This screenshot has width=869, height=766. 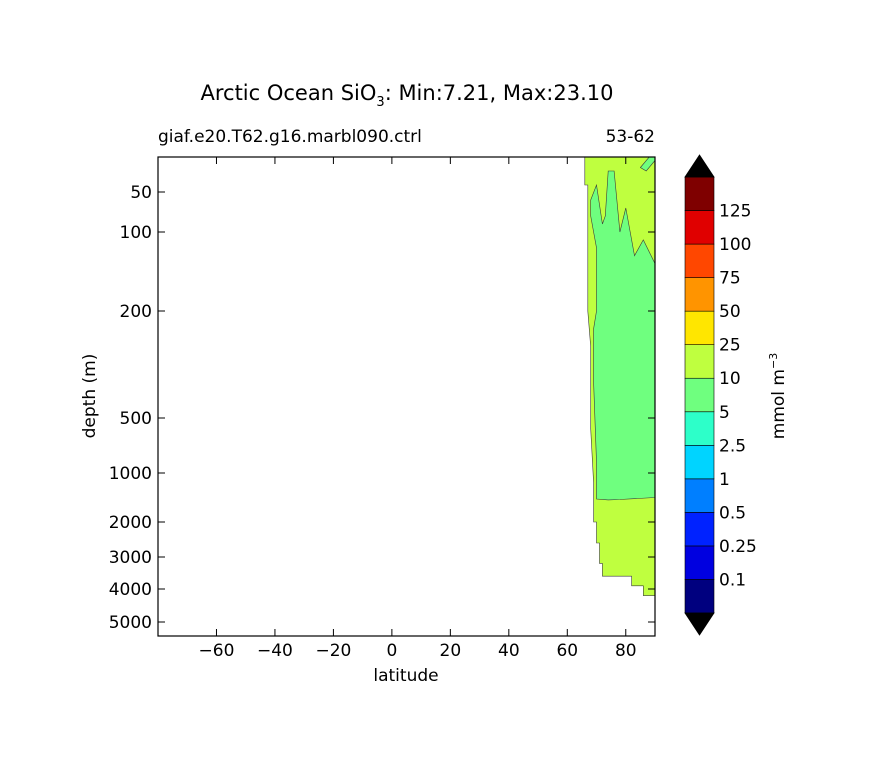 I want to click on colorbar-tick-label: 0.5, so click(x=732, y=513).